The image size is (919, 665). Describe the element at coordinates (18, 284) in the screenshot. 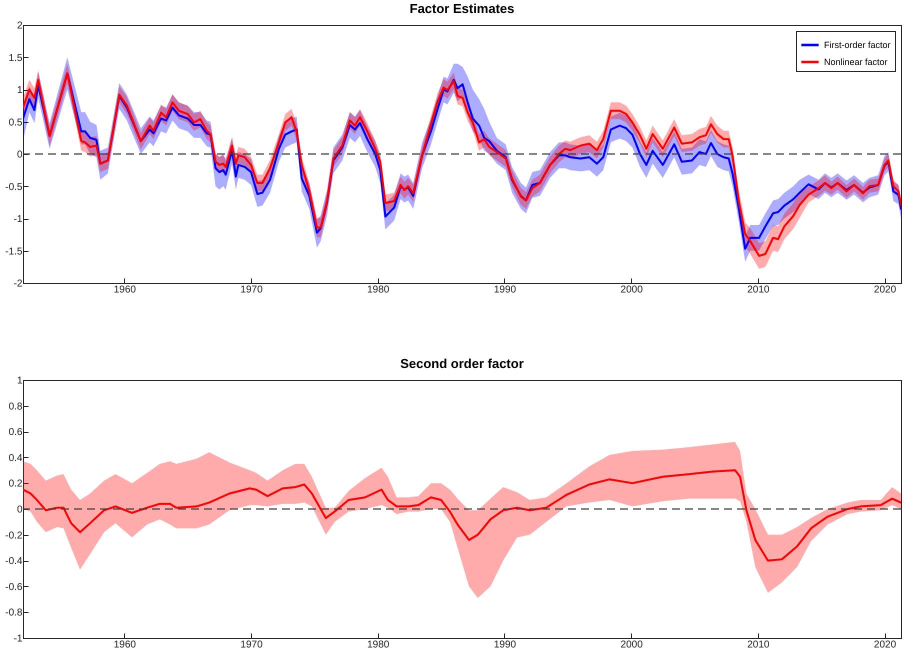

I see `y-tick-label: -2` at that location.